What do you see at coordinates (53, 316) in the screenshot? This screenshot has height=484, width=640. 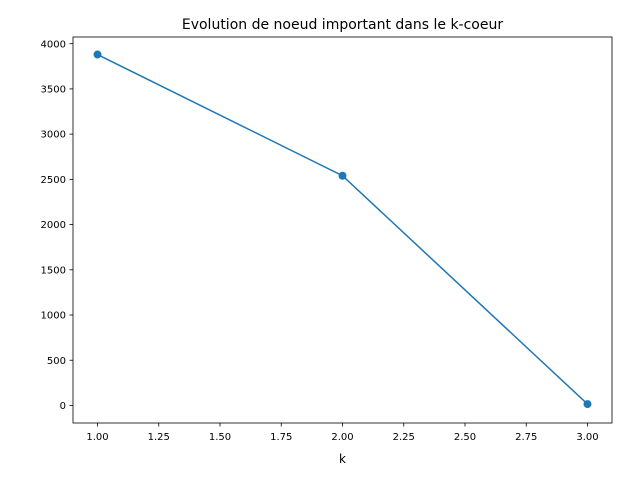 I see `y-tick-label: 1000` at bounding box center [53, 316].